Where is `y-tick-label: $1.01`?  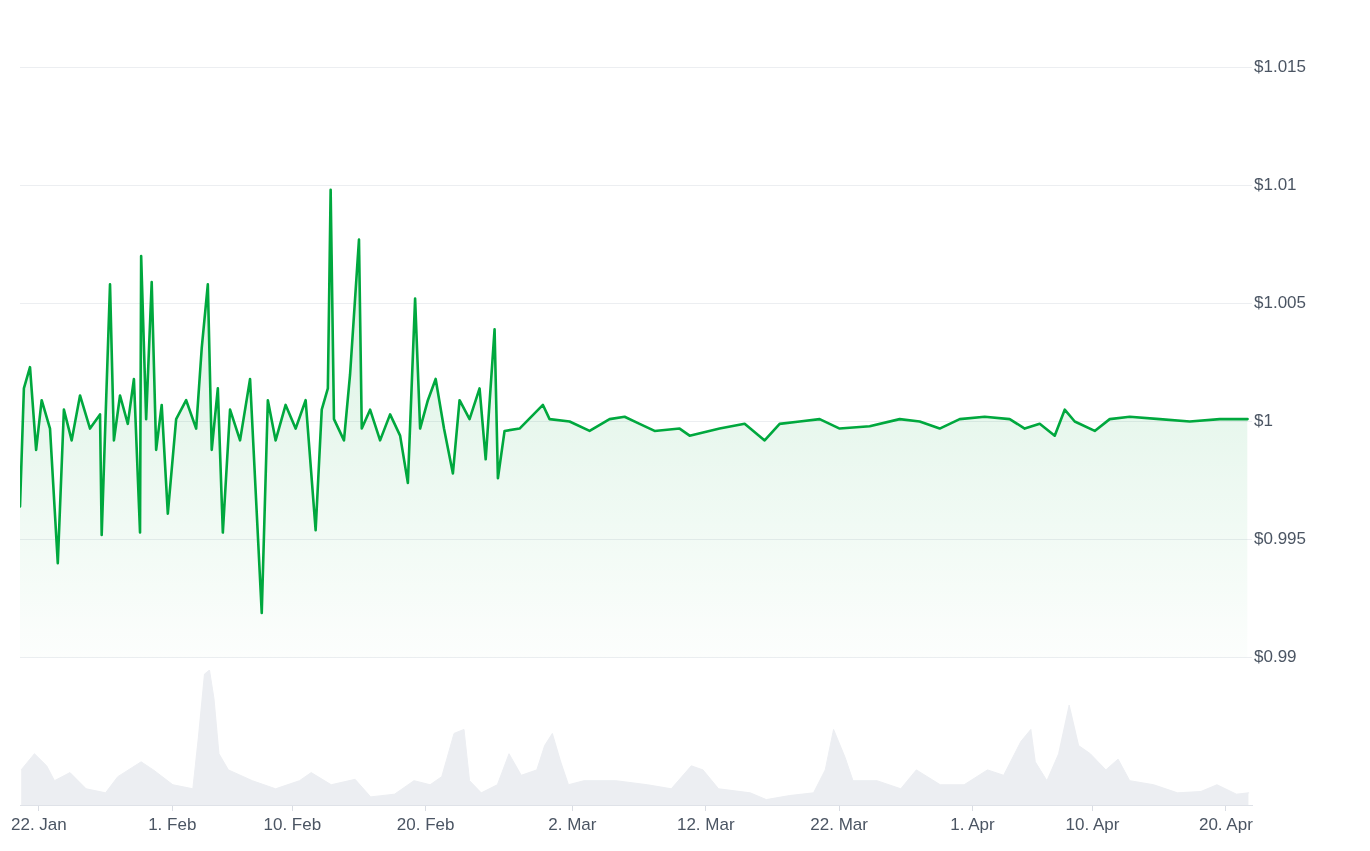 y-tick-label: $1.01 is located at coordinates (1275, 184).